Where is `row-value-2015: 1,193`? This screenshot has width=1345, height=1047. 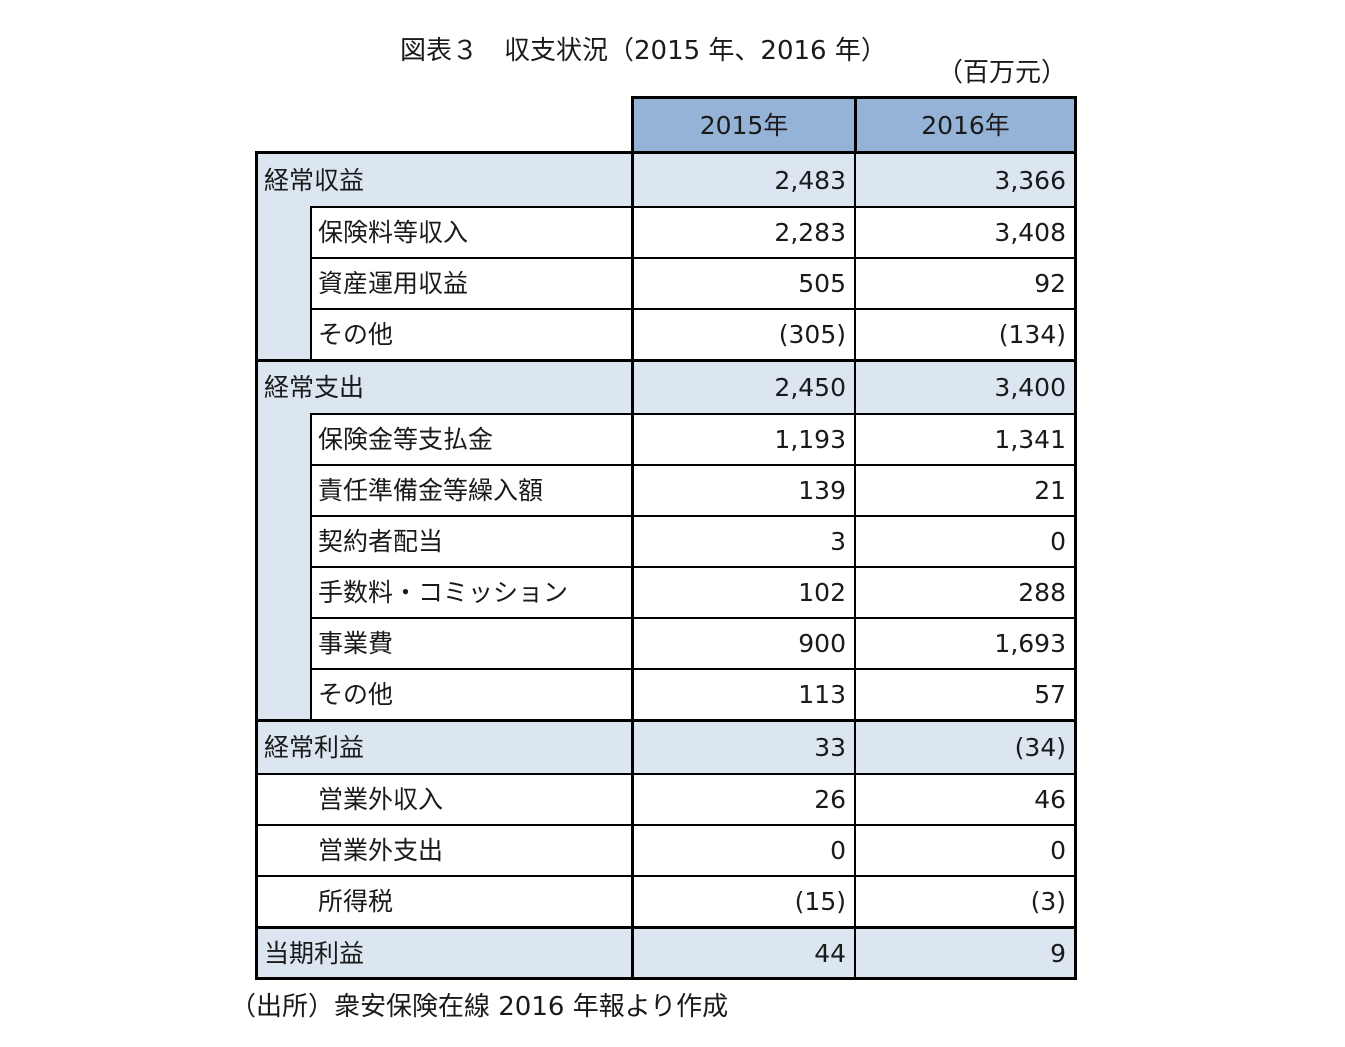 row-value-2015: 1,193 is located at coordinates (742, 438).